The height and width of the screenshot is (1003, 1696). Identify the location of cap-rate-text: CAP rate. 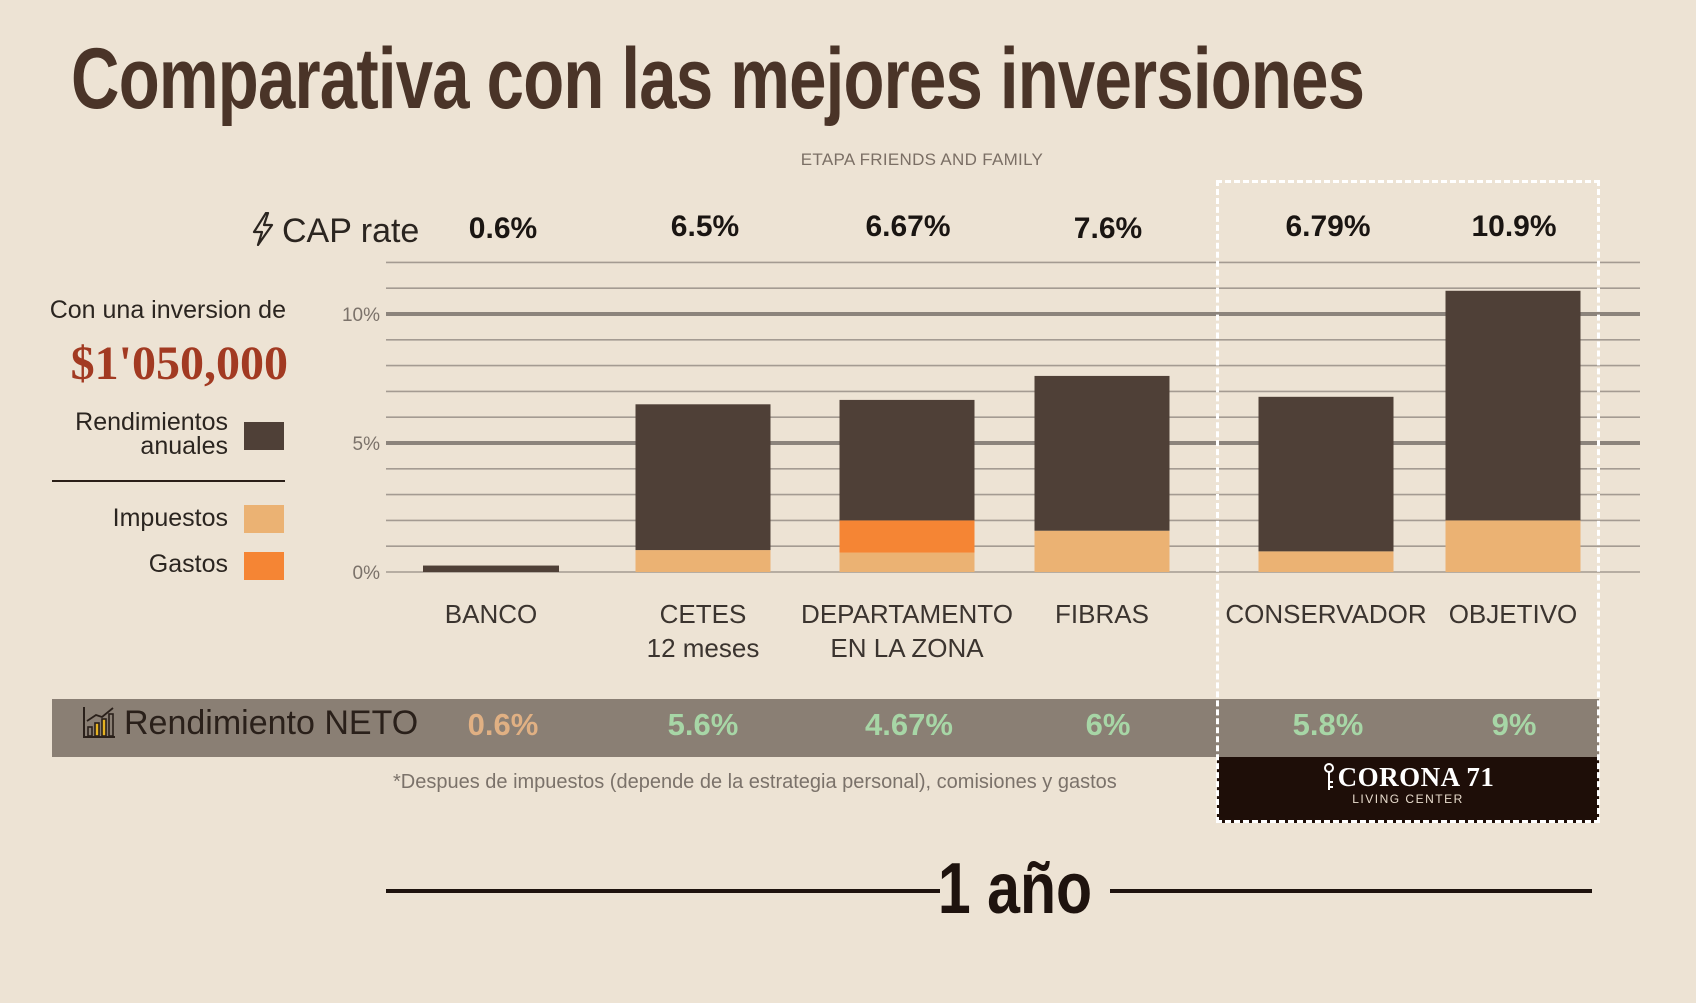
(351, 231).